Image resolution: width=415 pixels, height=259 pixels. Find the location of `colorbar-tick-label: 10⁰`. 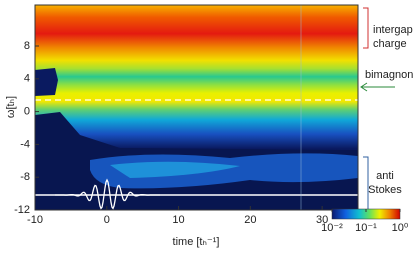

colorbar-tick-label: 10⁰ is located at coordinates (400, 228).